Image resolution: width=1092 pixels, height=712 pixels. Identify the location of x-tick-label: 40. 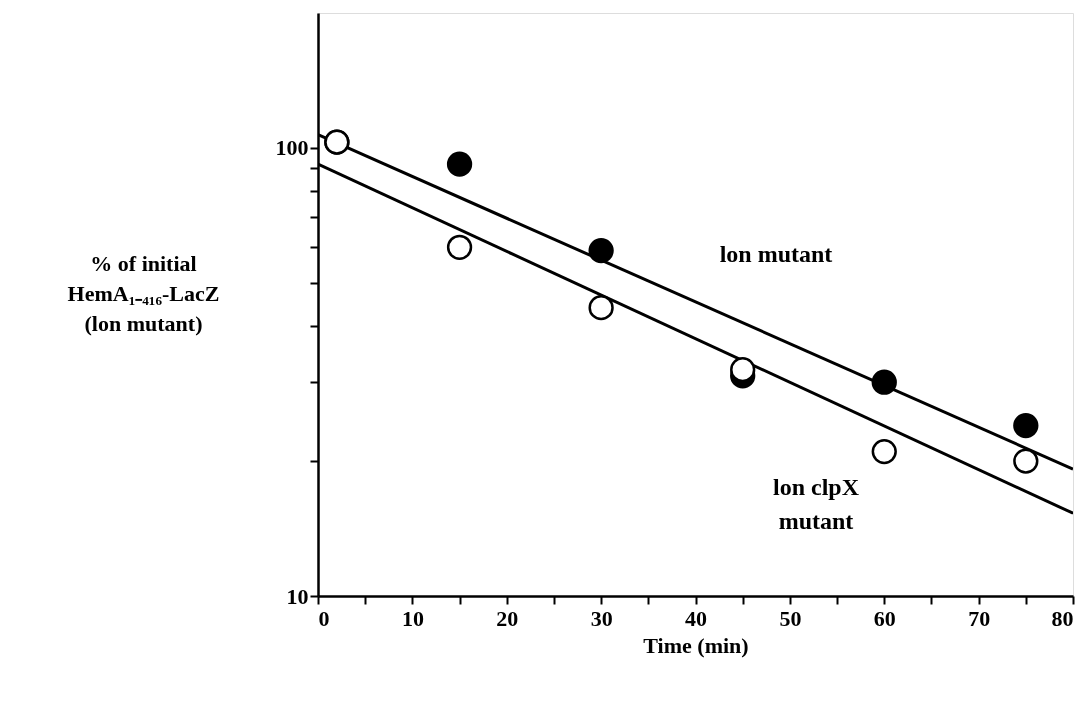
(696, 618).